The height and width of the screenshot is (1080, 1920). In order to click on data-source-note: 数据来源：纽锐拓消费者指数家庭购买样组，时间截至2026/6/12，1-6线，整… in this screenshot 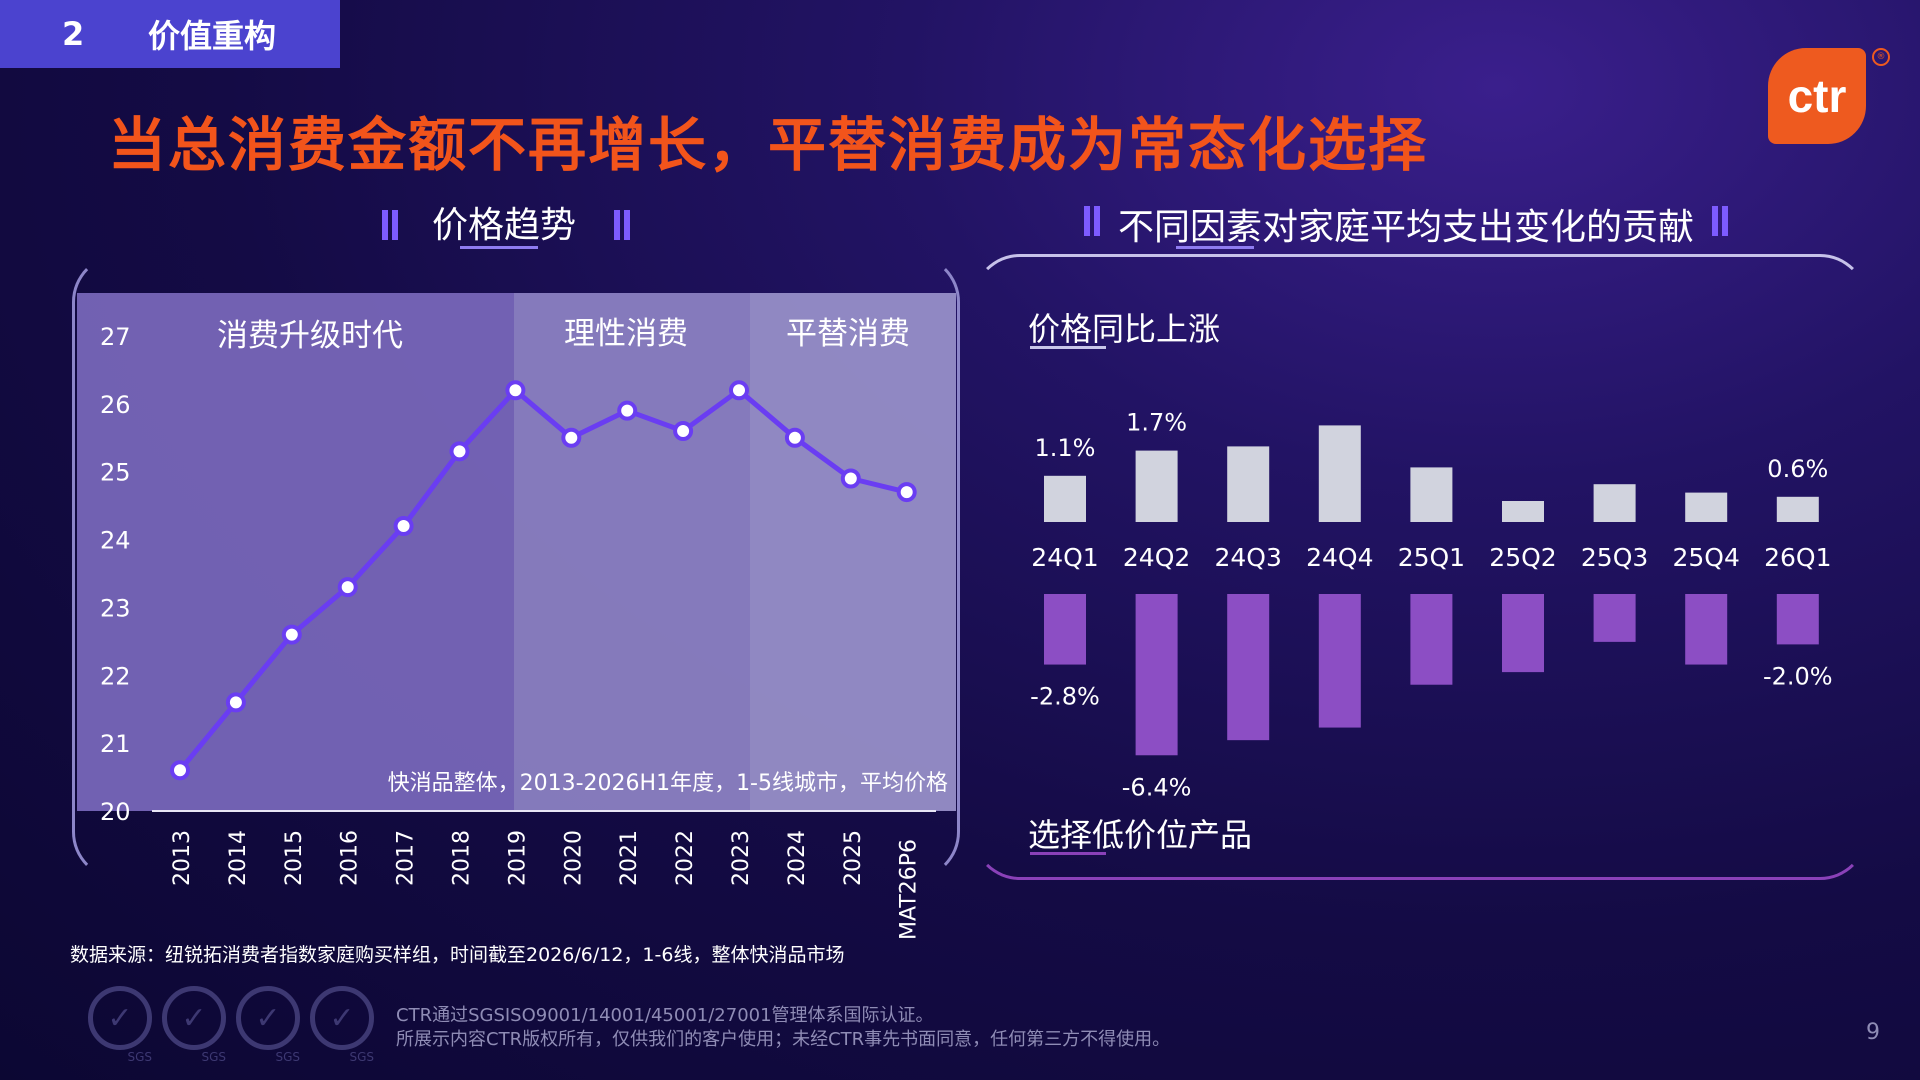, I will do `click(457, 955)`.